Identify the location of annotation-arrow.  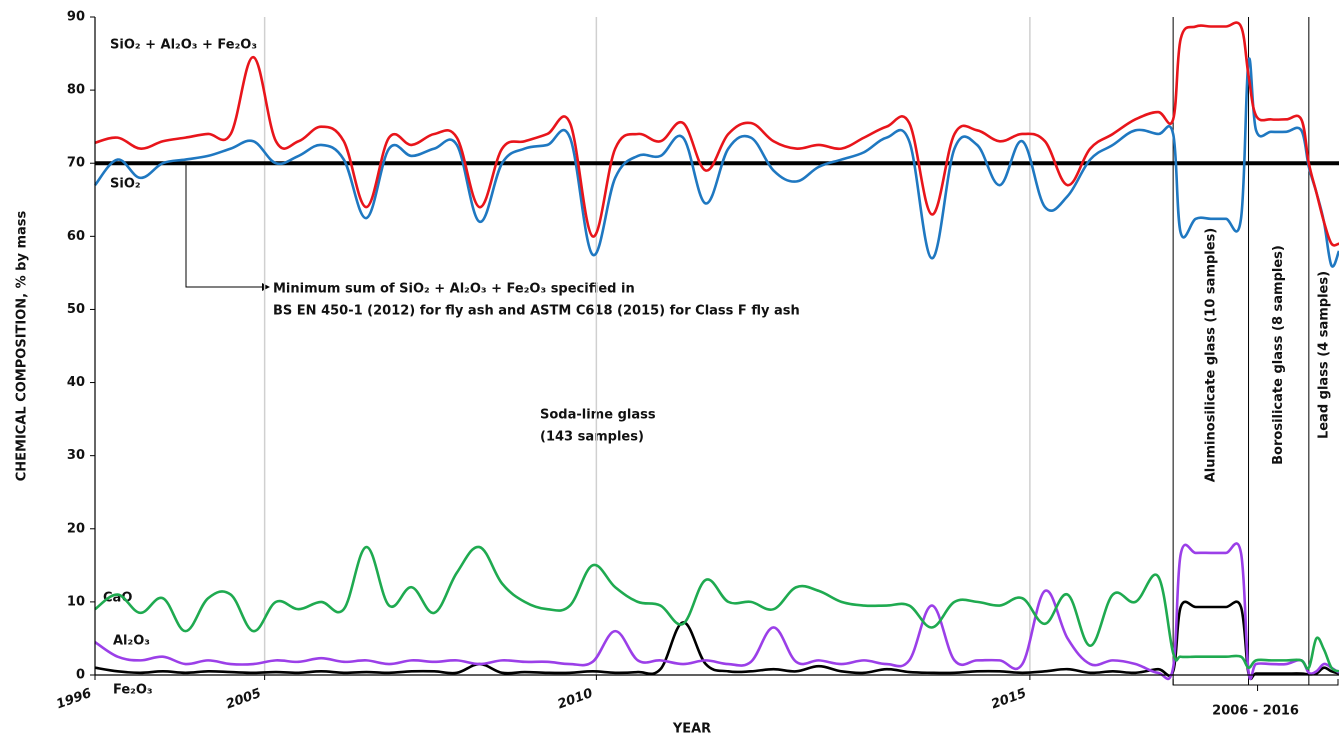
(224, 226).